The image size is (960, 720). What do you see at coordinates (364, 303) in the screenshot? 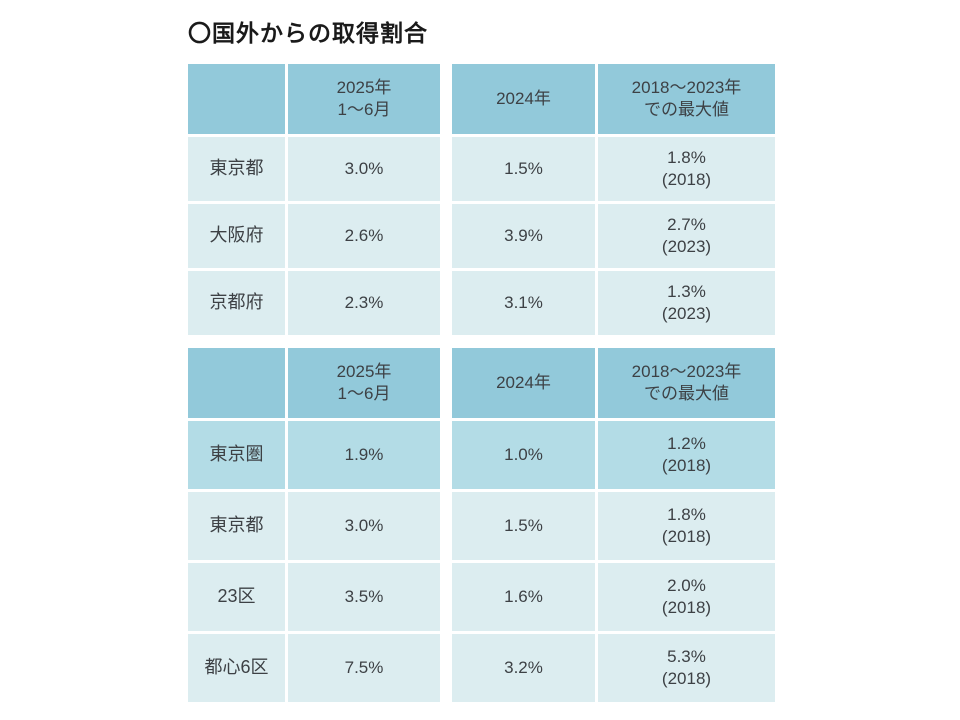
I see `value-2025: 2.3%` at bounding box center [364, 303].